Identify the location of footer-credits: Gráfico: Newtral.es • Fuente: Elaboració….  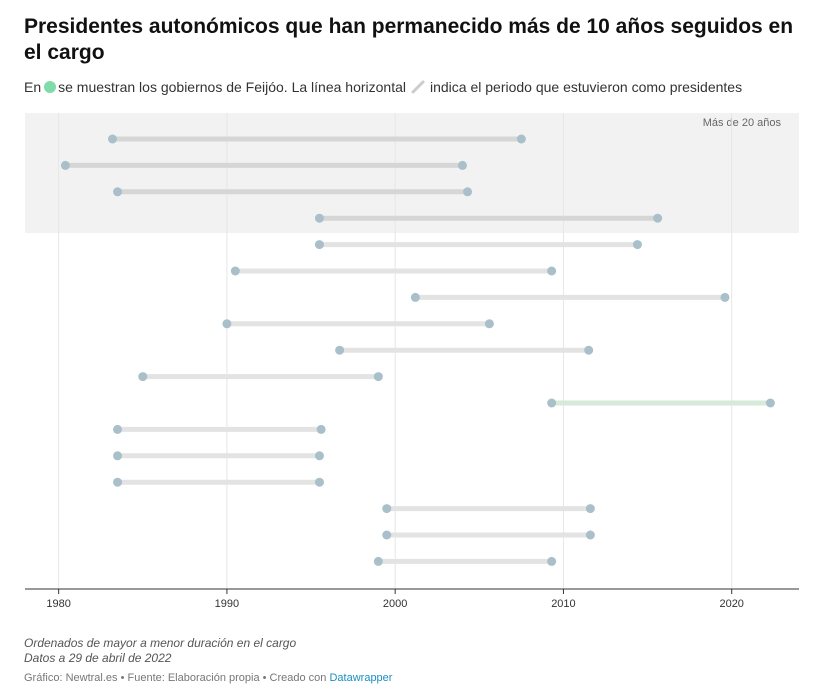
(175, 678).